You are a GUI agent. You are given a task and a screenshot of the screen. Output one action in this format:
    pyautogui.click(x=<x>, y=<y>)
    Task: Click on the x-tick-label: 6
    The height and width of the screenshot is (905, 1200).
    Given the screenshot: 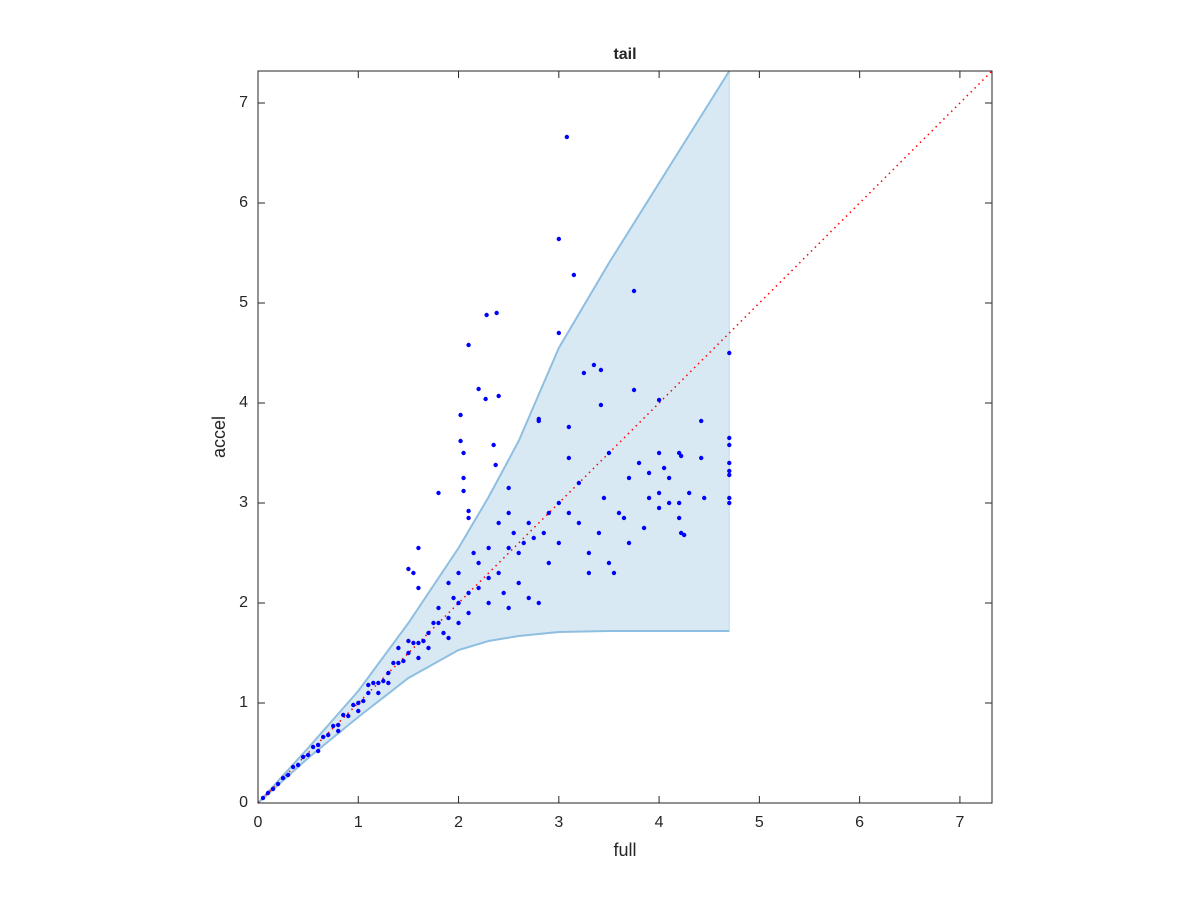 What is the action you would take?
    pyautogui.click(x=859, y=822)
    